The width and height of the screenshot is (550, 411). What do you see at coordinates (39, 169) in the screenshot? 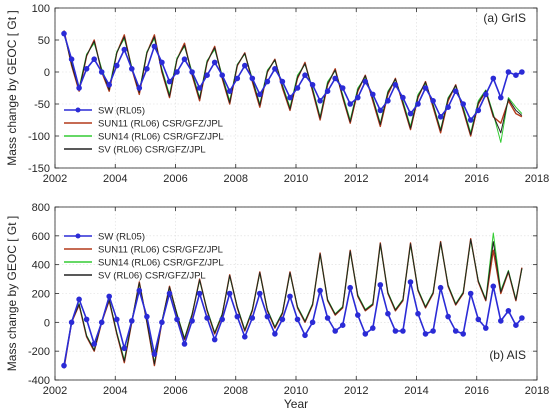
I see `y-tick-label: -150` at bounding box center [39, 169].